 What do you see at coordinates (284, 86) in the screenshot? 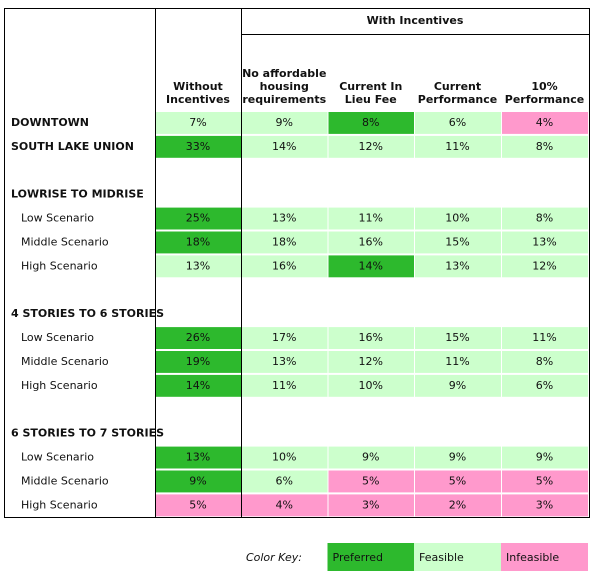
I see `column-header: housing` at bounding box center [284, 86].